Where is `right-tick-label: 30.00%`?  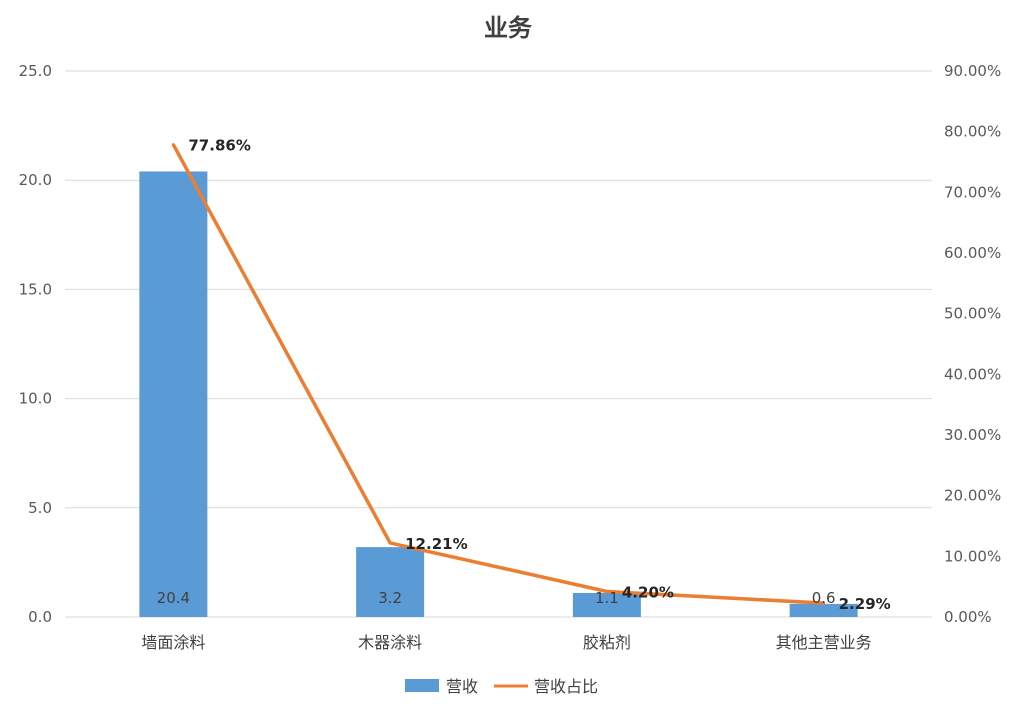
right-tick-label: 30.00% is located at coordinates (972, 435).